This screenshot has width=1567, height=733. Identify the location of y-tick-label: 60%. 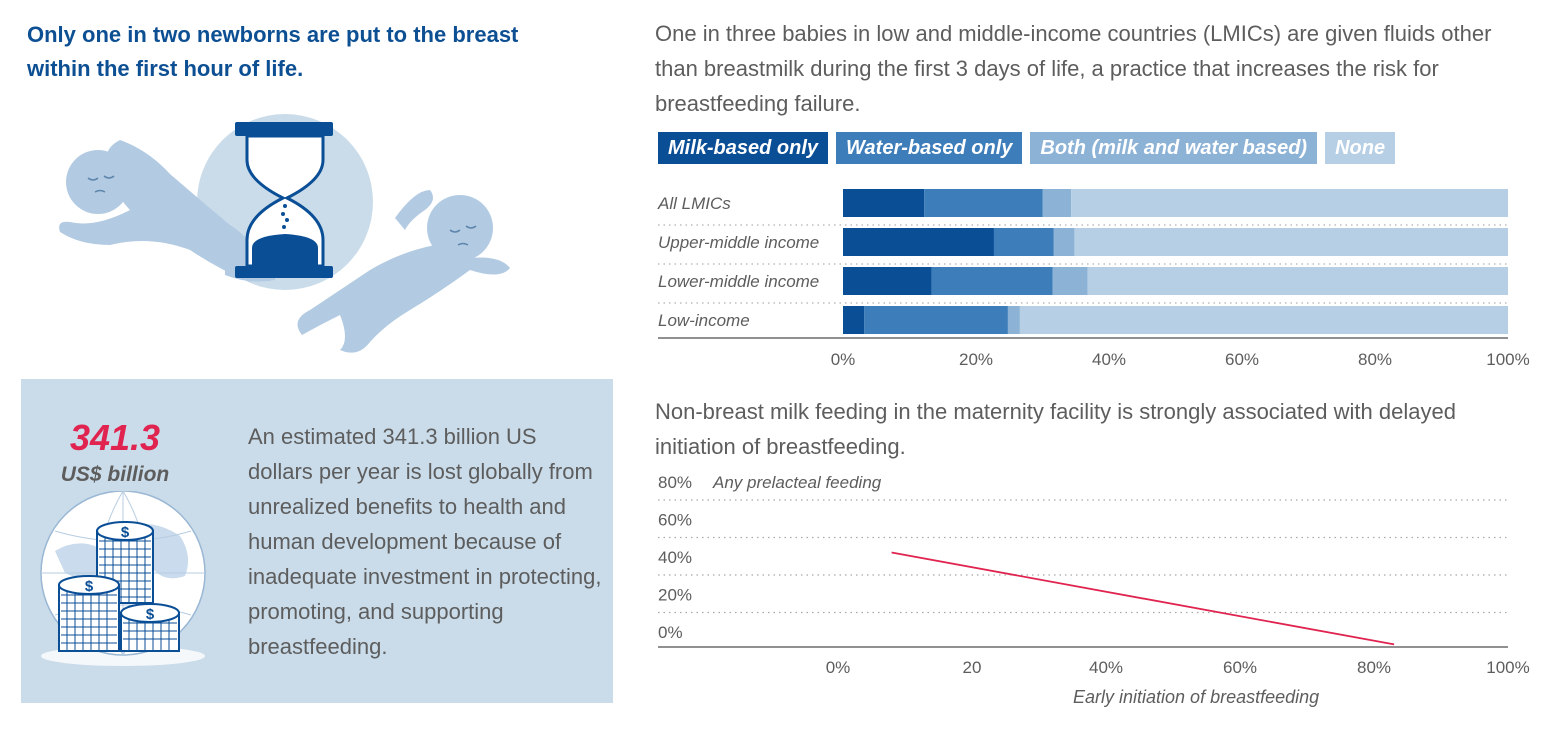
(675, 520).